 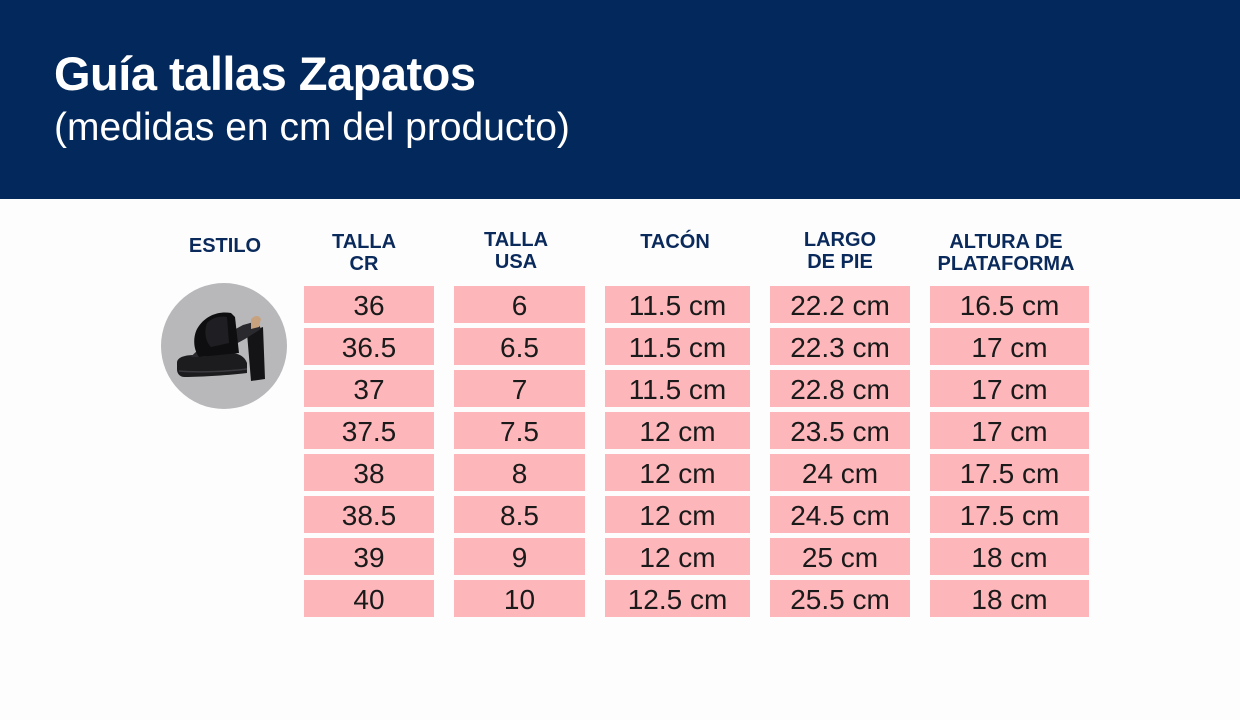 What do you see at coordinates (369, 514) in the screenshot?
I see `table-cell-talla-cr: 38.5` at bounding box center [369, 514].